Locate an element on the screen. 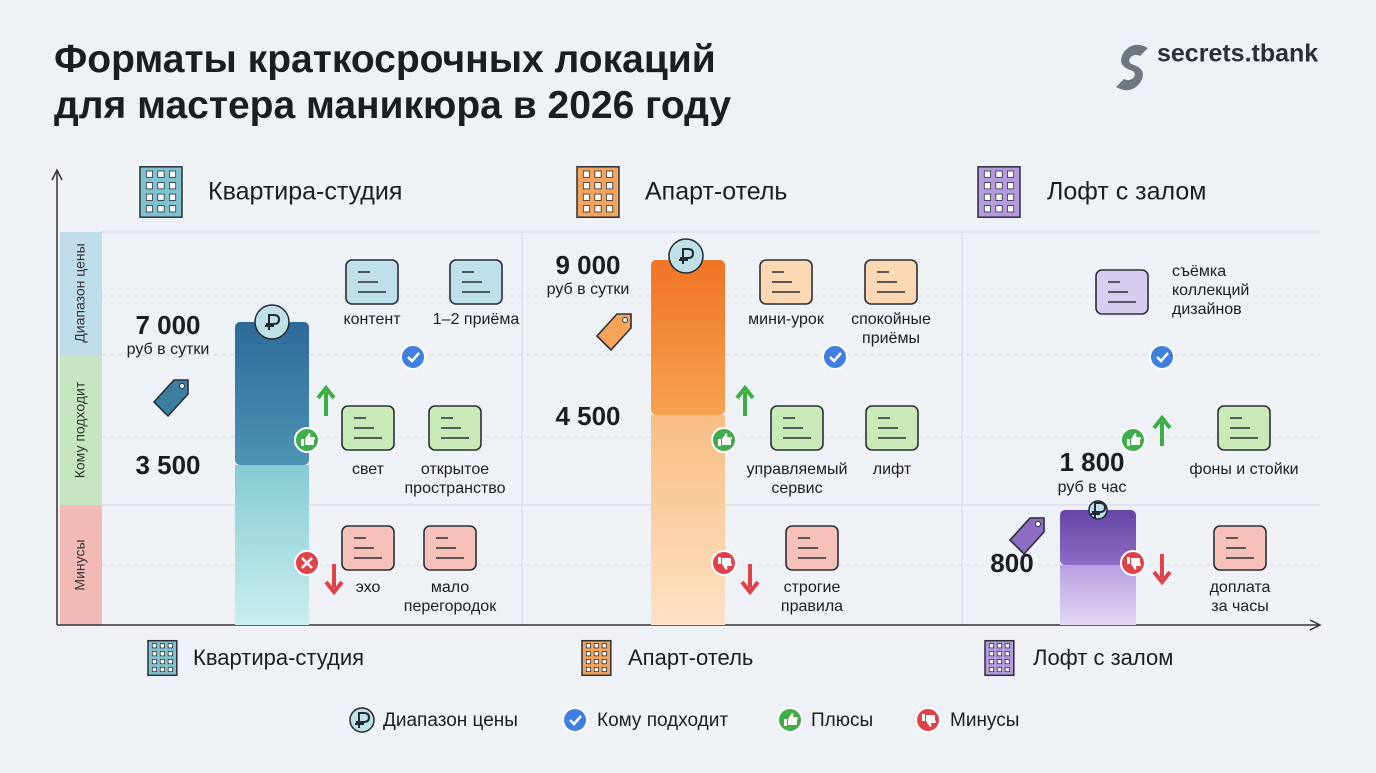  pros-label: сервис is located at coordinates (796, 488).